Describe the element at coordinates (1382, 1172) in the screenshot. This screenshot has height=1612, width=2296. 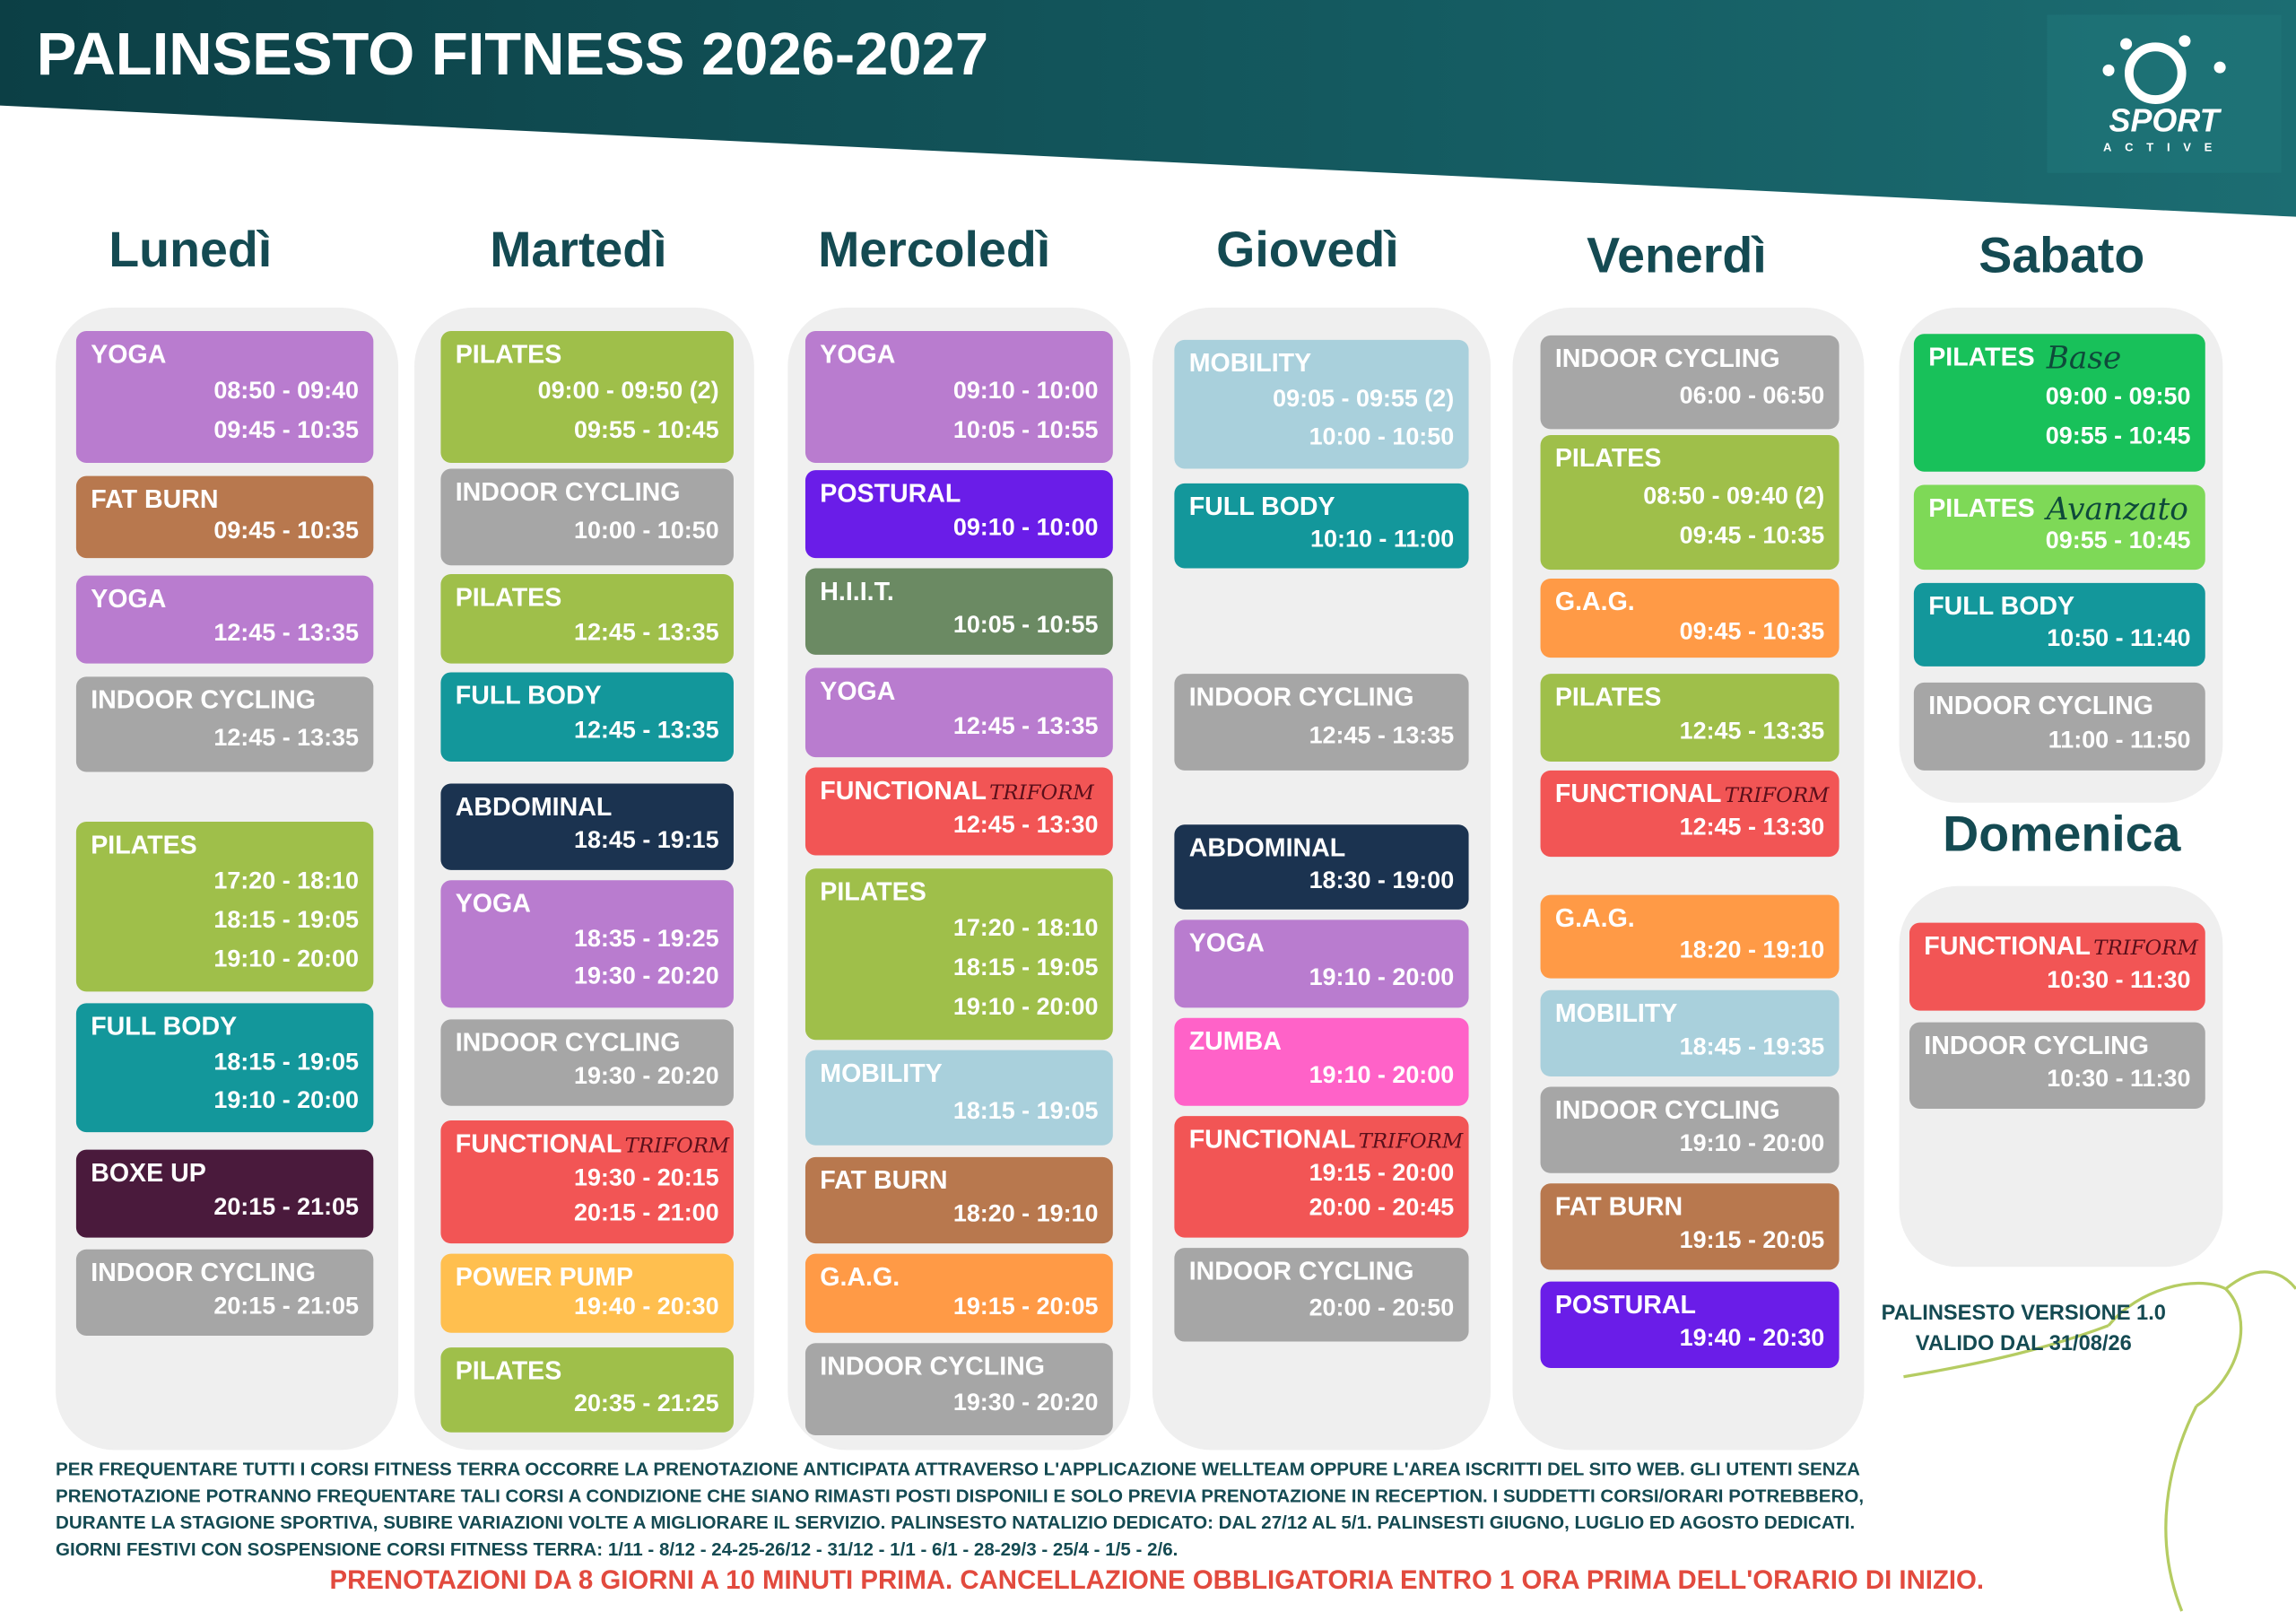
I see `class-time: 19:15 - 20:00` at that location.